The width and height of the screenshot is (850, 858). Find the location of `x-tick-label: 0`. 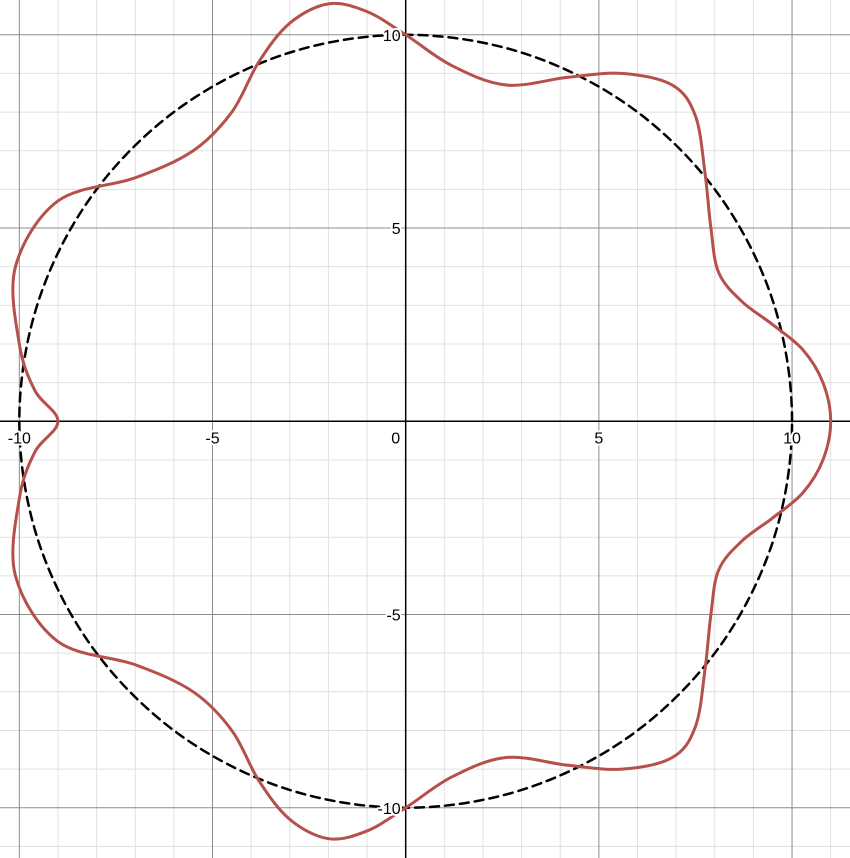

x-tick-label: 0 is located at coordinates (395, 438).